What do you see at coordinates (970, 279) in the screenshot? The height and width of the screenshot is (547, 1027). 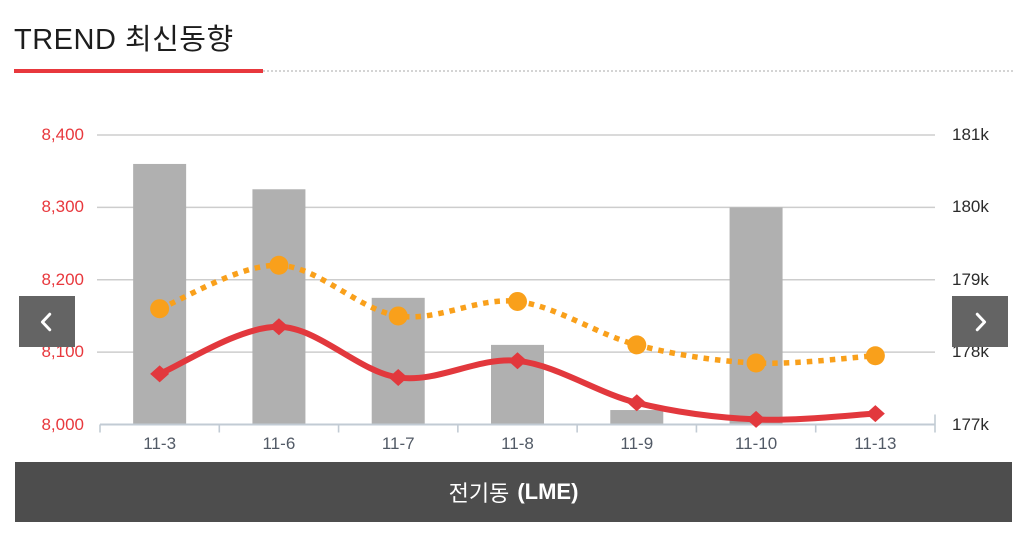 I see `y-axis-right-label: 179k` at bounding box center [970, 279].